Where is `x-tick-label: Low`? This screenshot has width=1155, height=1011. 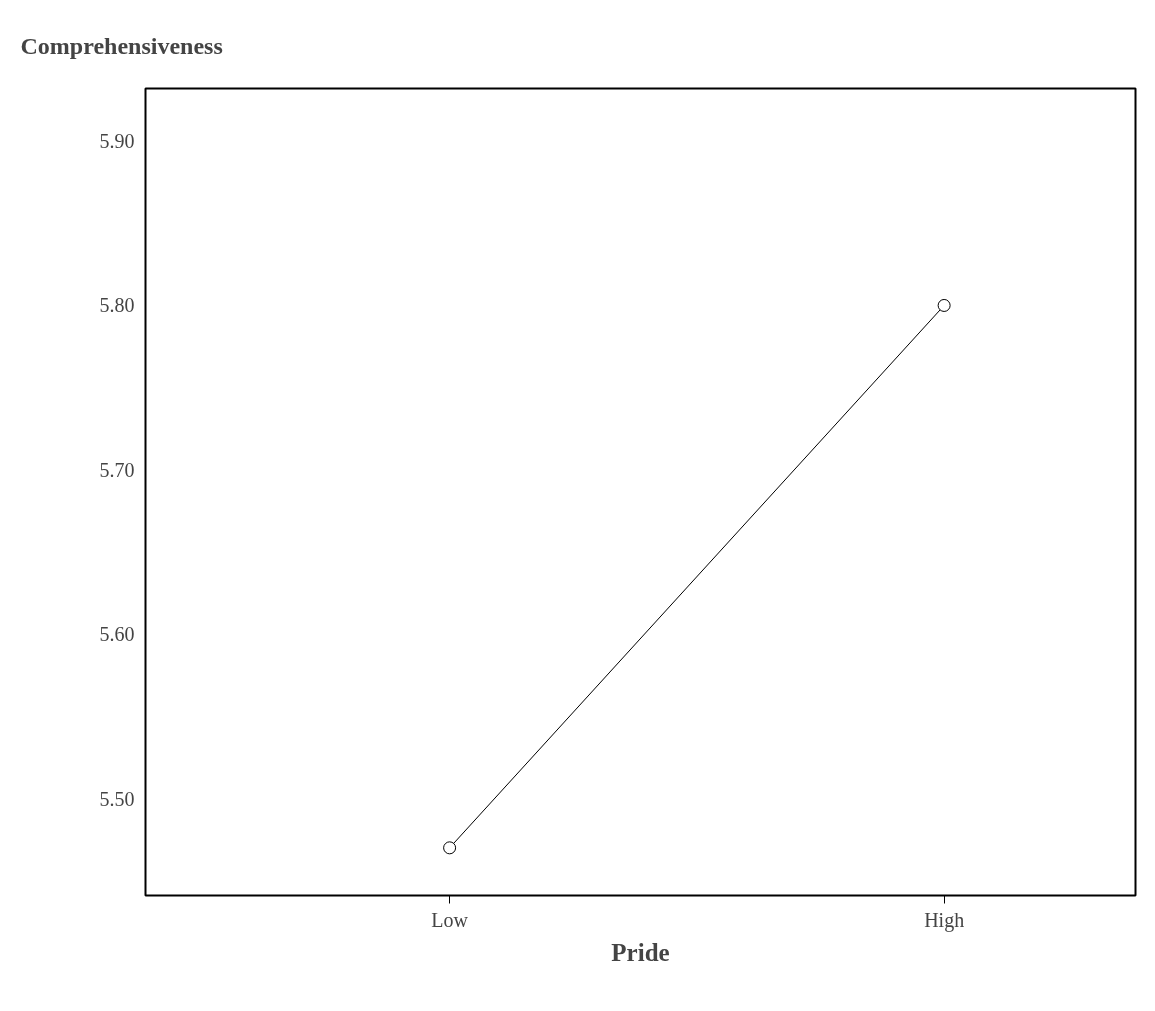 x-tick-label: Low is located at coordinates (450, 919).